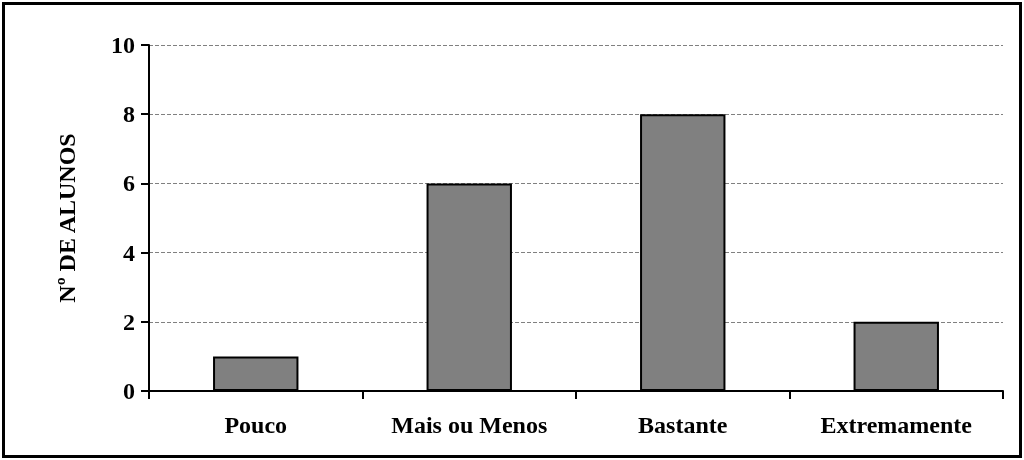 The width and height of the screenshot is (1024, 460). Describe the element at coordinates (129, 183) in the screenshot. I see `y-tick-label: 6` at that location.